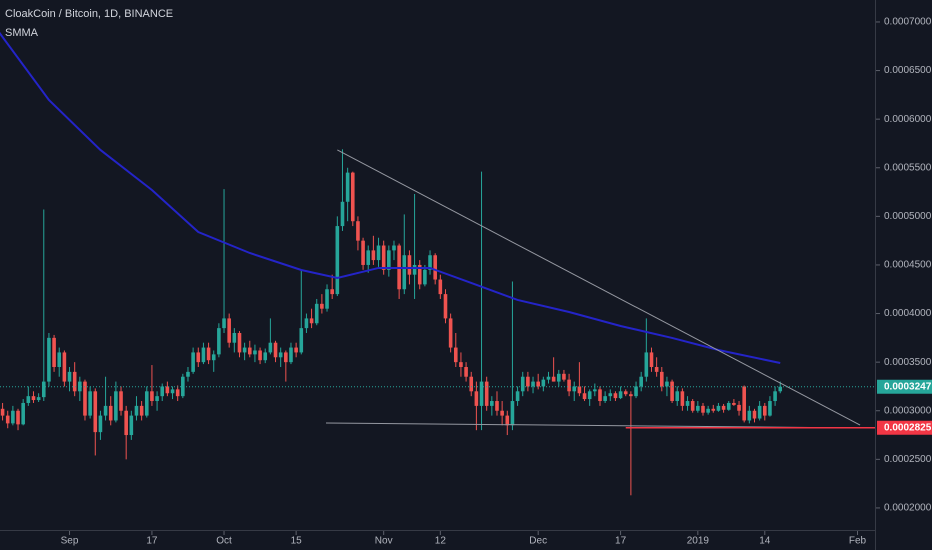  What do you see at coordinates (908, 167) in the screenshot?
I see `y-tick-label: 0.0005500` at bounding box center [908, 167].